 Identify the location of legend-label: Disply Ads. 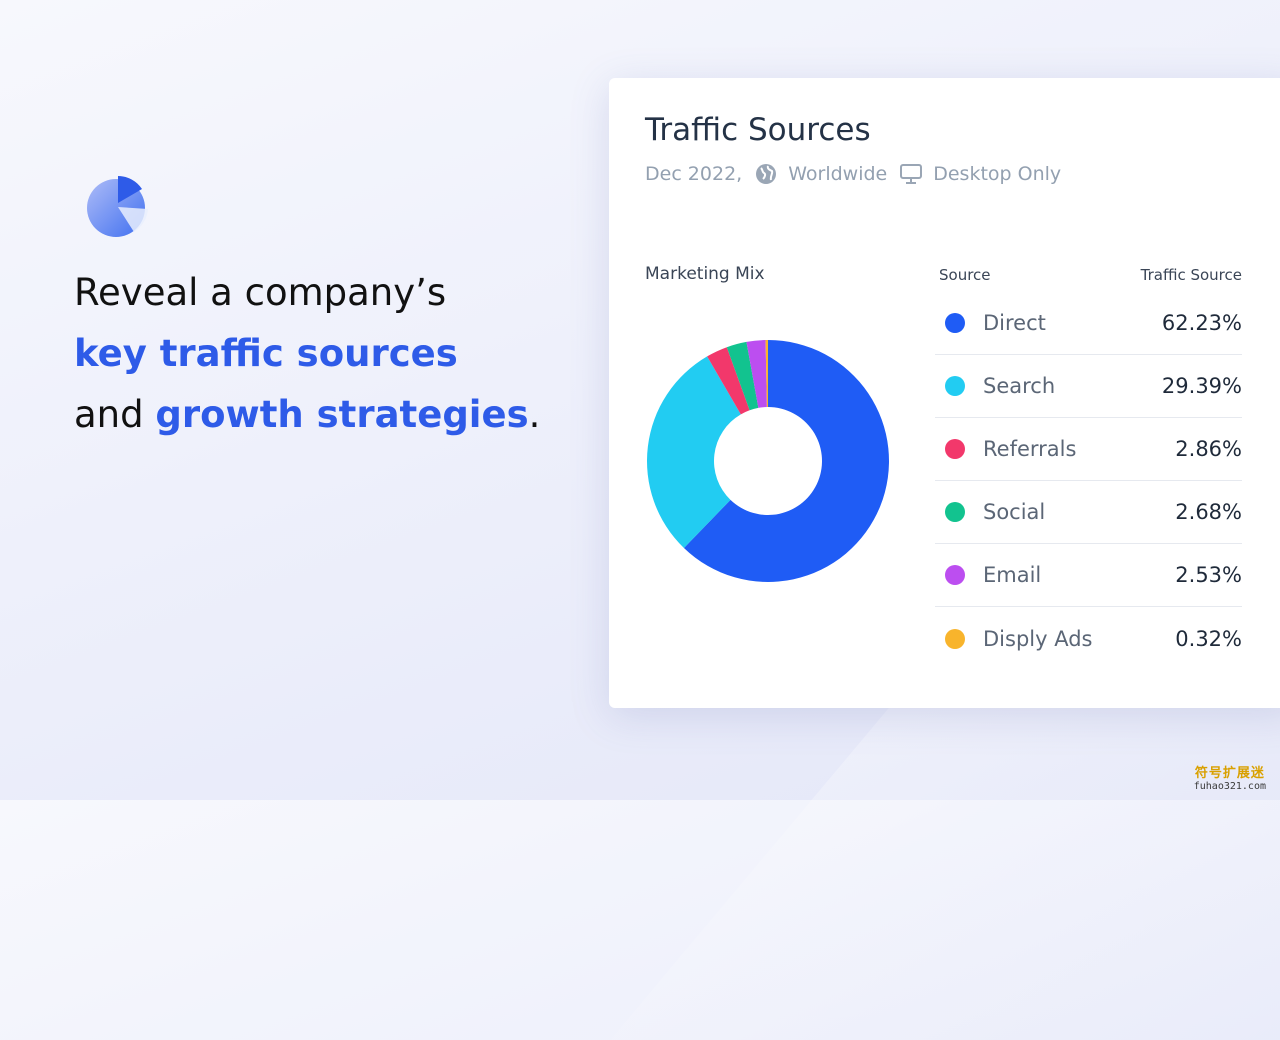
(1038, 638).